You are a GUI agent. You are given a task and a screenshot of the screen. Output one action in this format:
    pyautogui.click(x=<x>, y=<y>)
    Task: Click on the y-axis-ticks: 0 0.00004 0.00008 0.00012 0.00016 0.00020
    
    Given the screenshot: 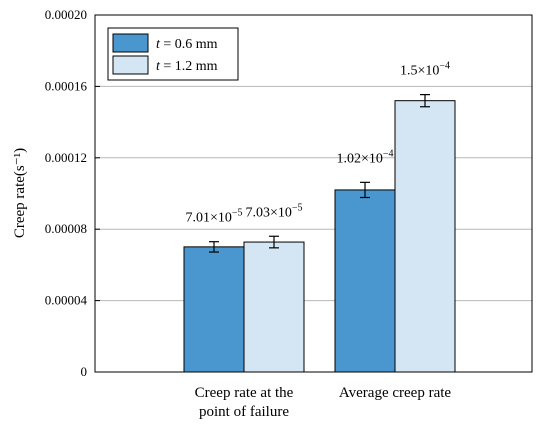 What is the action you would take?
    pyautogui.click(x=72, y=193)
    